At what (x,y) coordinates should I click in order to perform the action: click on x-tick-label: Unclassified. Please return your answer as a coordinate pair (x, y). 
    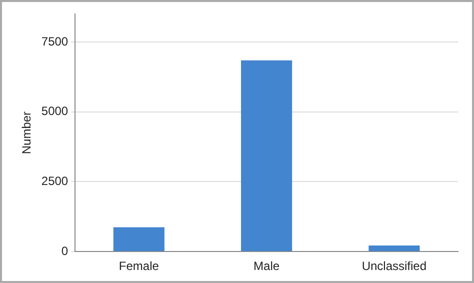
    Looking at the image, I should click on (394, 266).